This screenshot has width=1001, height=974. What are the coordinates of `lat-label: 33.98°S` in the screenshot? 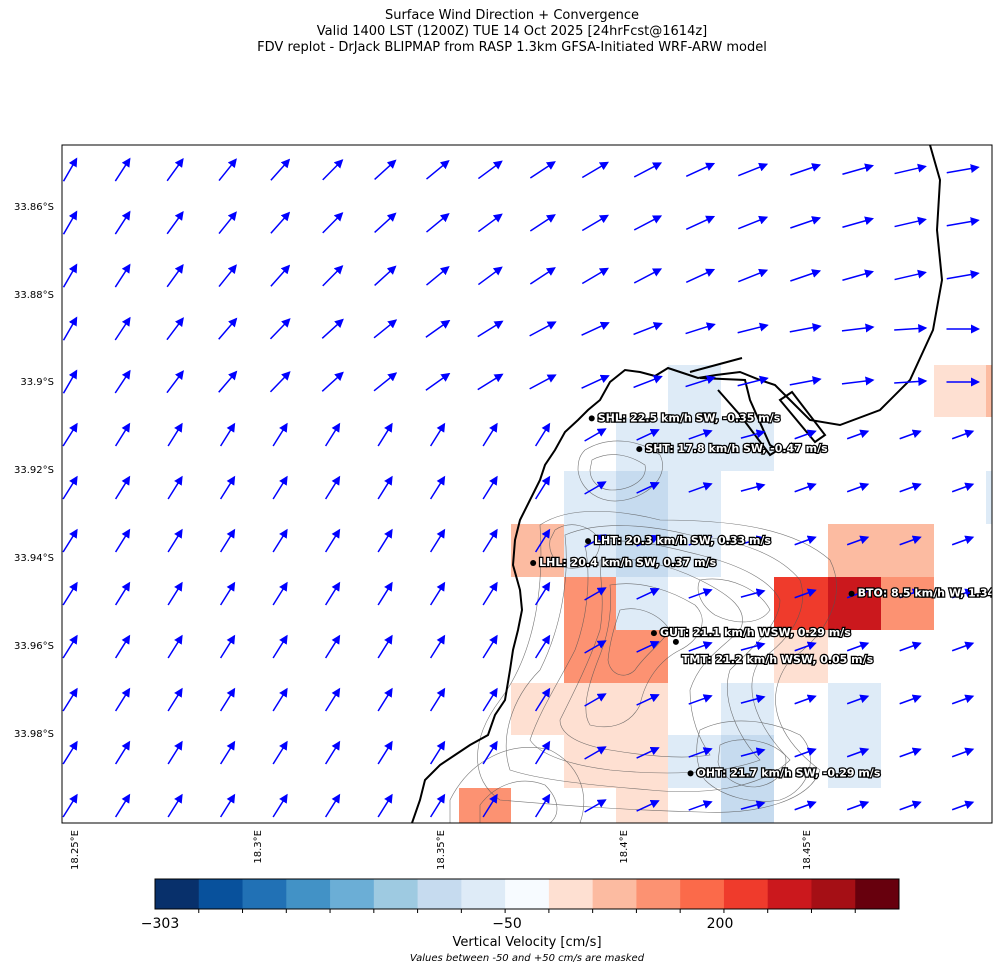 It's located at (34, 734).